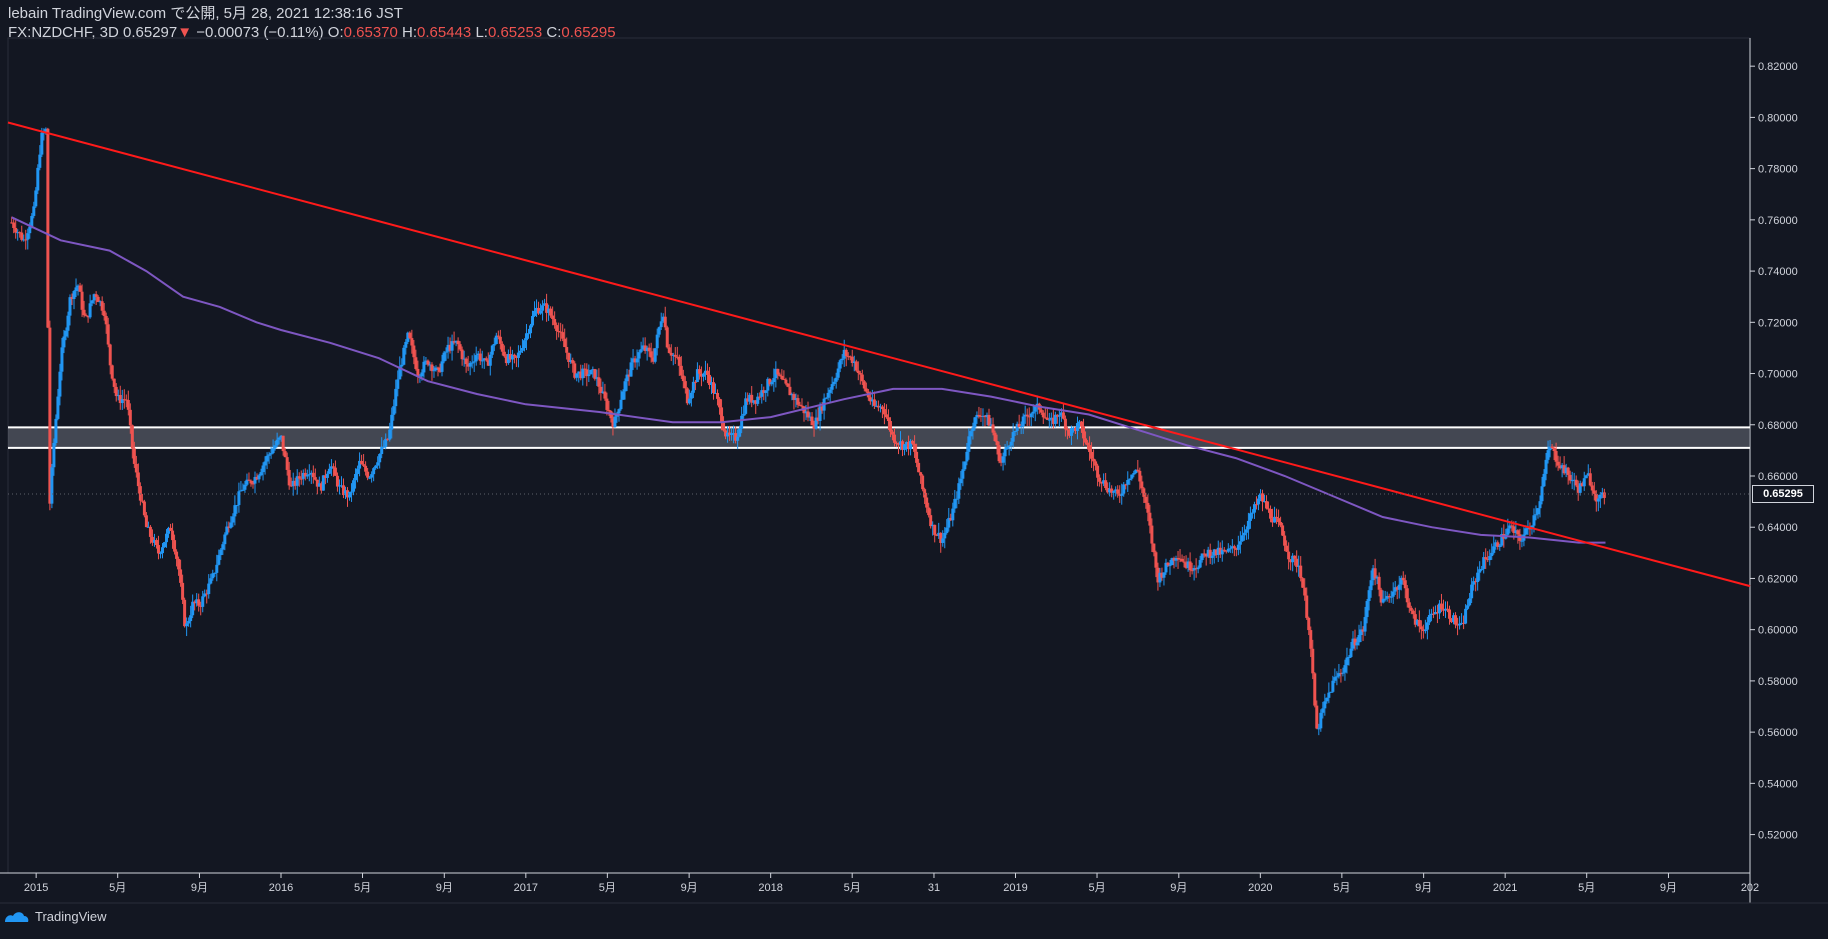 The height and width of the screenshot is (939, 1828). Describe the element at coordinates (55, 916) in the screenshot. I see `tradingview-footer: TradingView` at that location.